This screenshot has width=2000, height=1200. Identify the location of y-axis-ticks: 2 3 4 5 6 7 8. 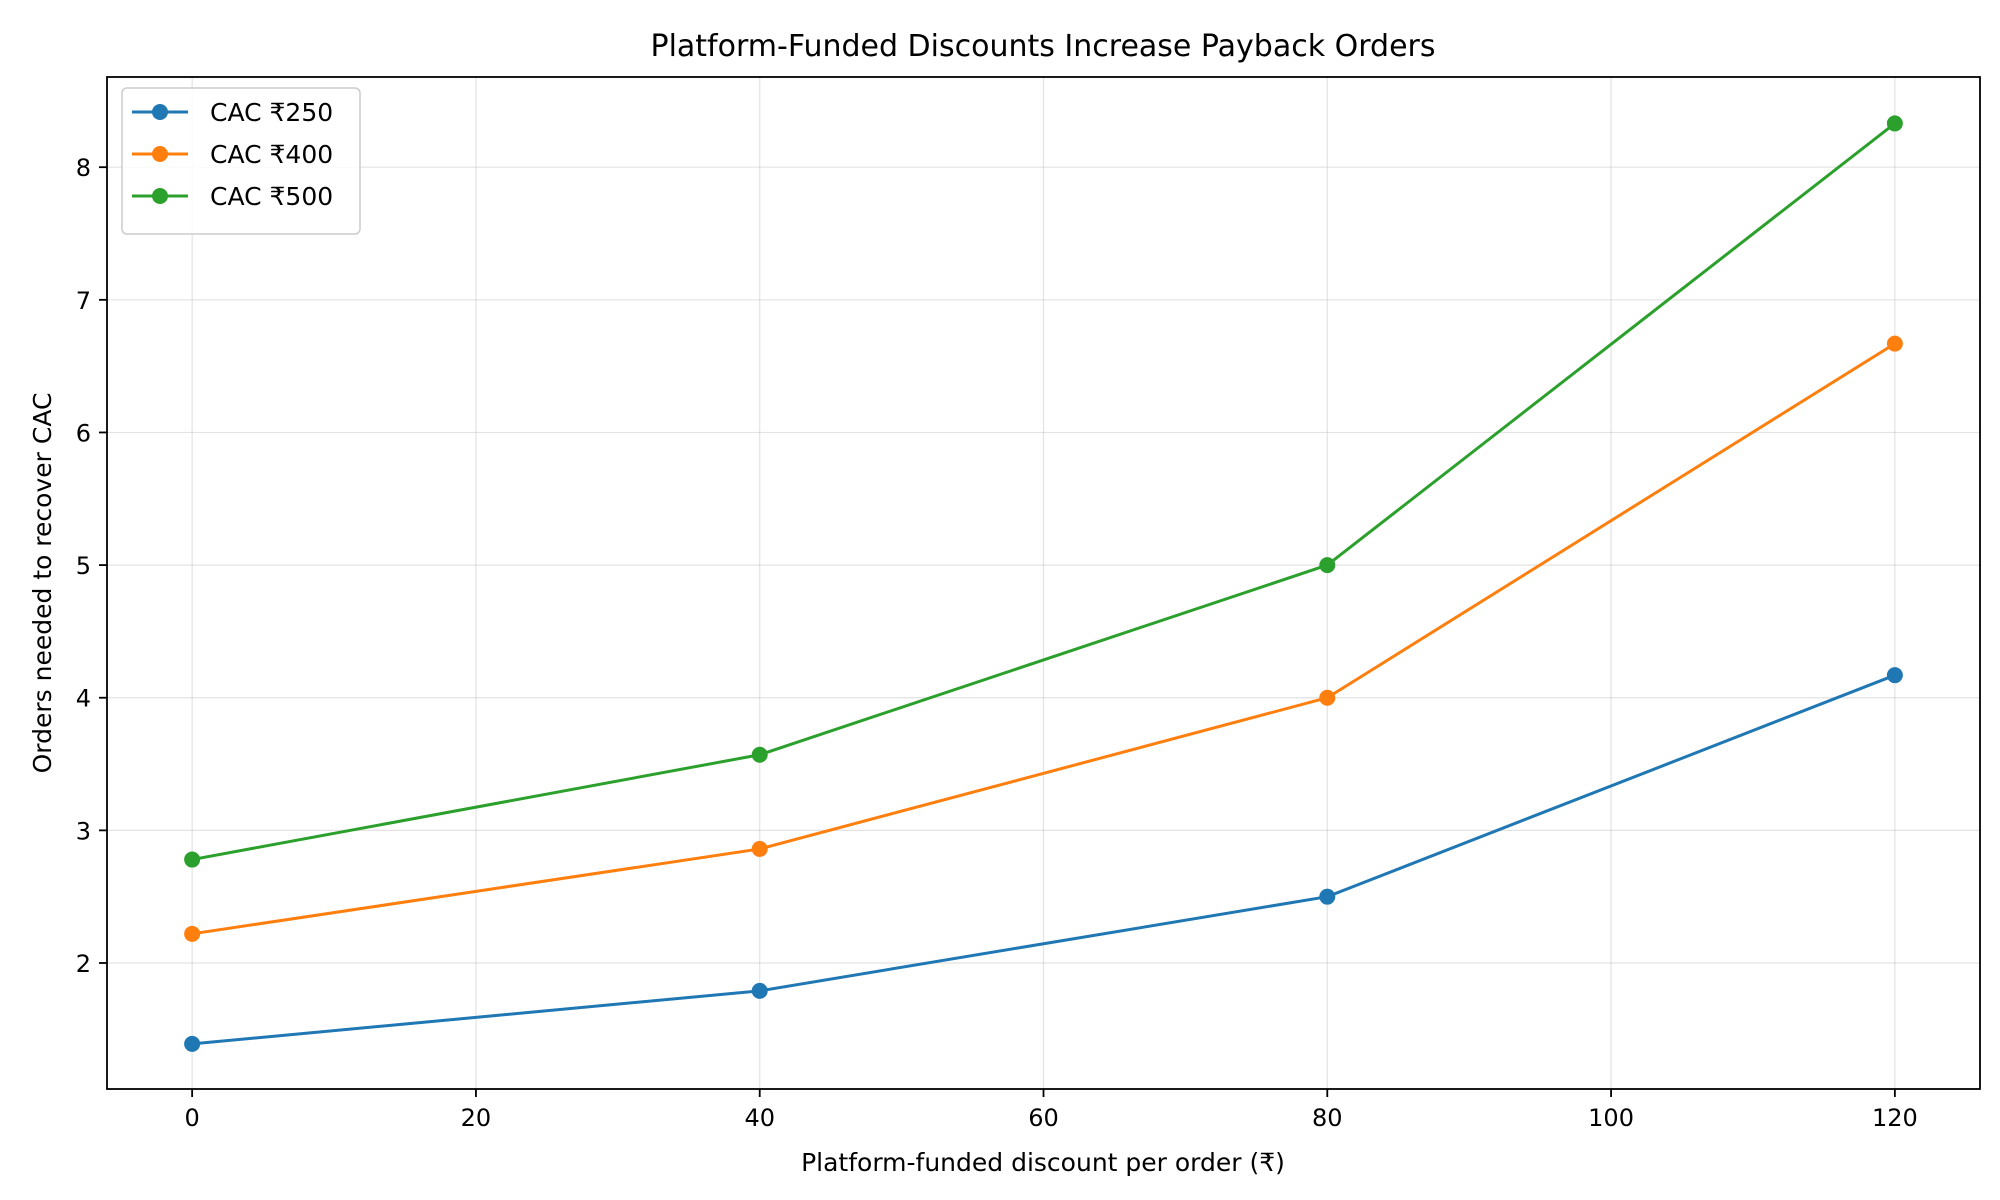
(91, 566).